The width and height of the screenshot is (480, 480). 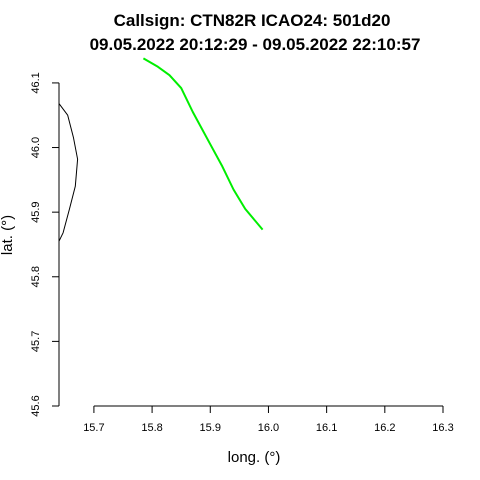 What do you see at coordinates (36, 147) in the screenshot?
I see `y-tick-label: 46.0` at bounding box center [36, 147].